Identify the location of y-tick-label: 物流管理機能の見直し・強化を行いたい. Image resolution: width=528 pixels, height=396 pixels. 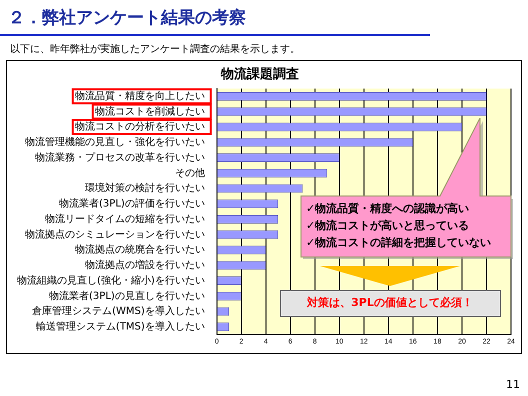
(114, 142).